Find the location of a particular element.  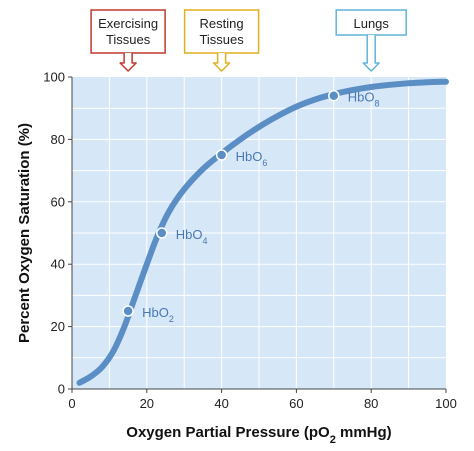

annotation-text: Lungs is located at coordinates (371, 23).